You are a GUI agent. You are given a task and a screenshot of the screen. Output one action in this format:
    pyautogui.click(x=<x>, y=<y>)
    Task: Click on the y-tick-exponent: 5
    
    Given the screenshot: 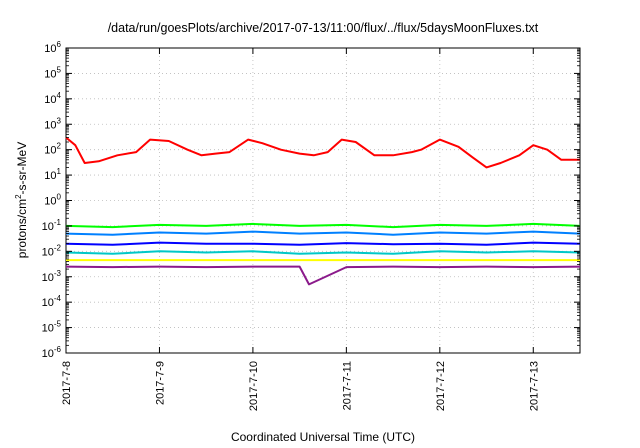 What is the action you would take?
    pyautogui.click(x=59, y=69)
    